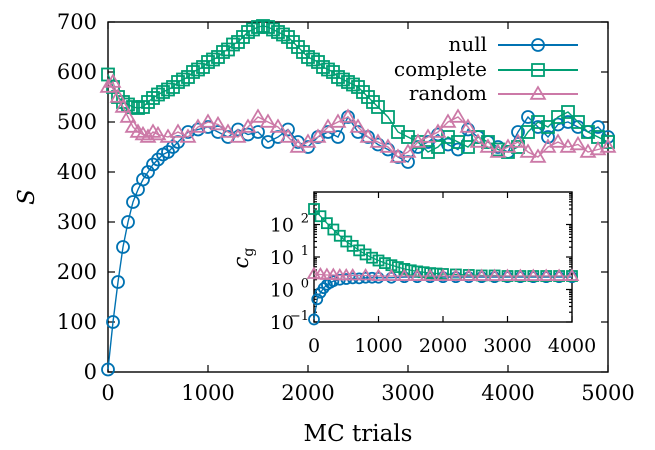 This screenshot has width=655, height=450. I want to click on y-tick-label: 100, so click(77, 322).